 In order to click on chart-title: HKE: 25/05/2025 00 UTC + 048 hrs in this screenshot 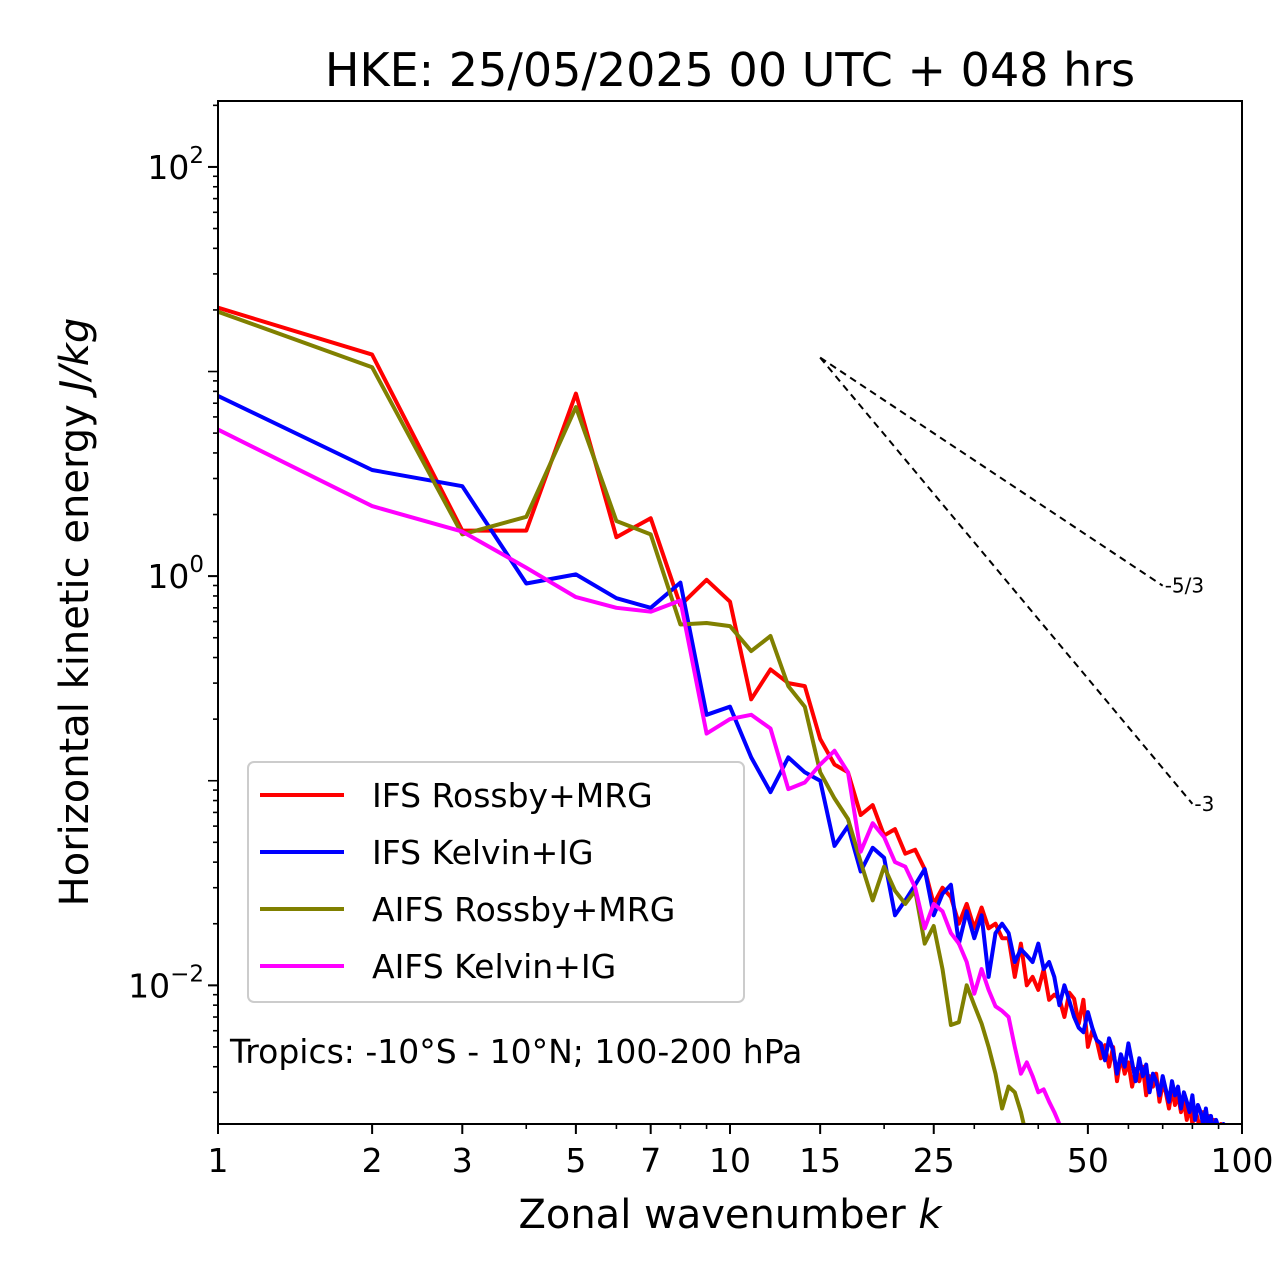, I will do `click(730, 70)`.